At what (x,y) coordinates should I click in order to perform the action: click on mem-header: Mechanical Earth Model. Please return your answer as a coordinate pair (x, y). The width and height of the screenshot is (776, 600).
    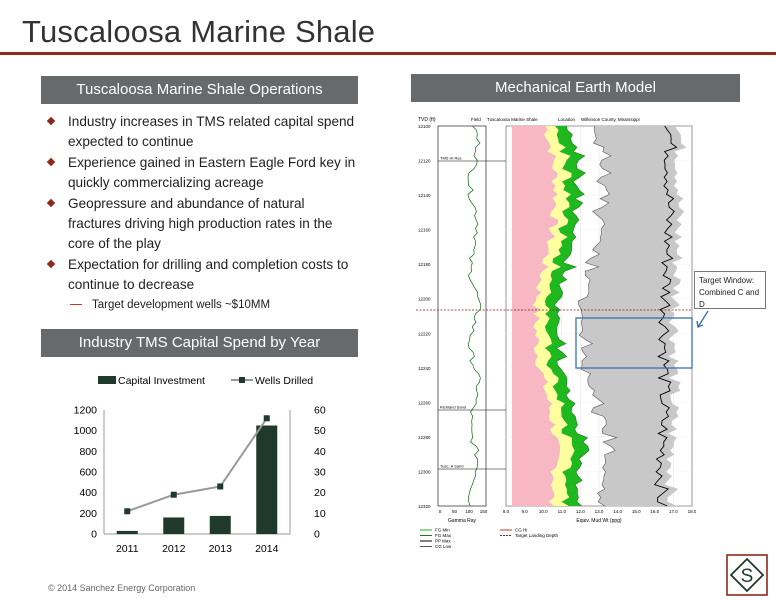
    Looking at the image, I should click on (575, 88).